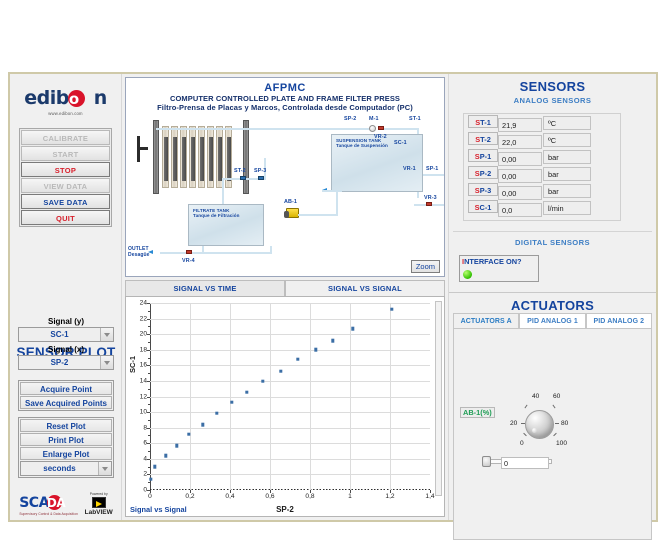 The height and width of the screenshot is (540, 666). I want to click on signal-y-select: SC-1, so click(66, 334).